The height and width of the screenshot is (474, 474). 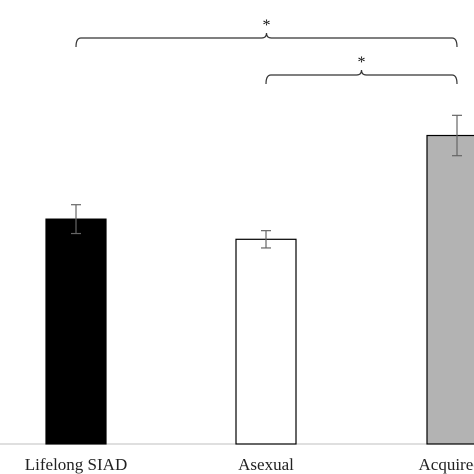 I want to click on tick-label-2: Acquired S, so click(x=446, y=464).